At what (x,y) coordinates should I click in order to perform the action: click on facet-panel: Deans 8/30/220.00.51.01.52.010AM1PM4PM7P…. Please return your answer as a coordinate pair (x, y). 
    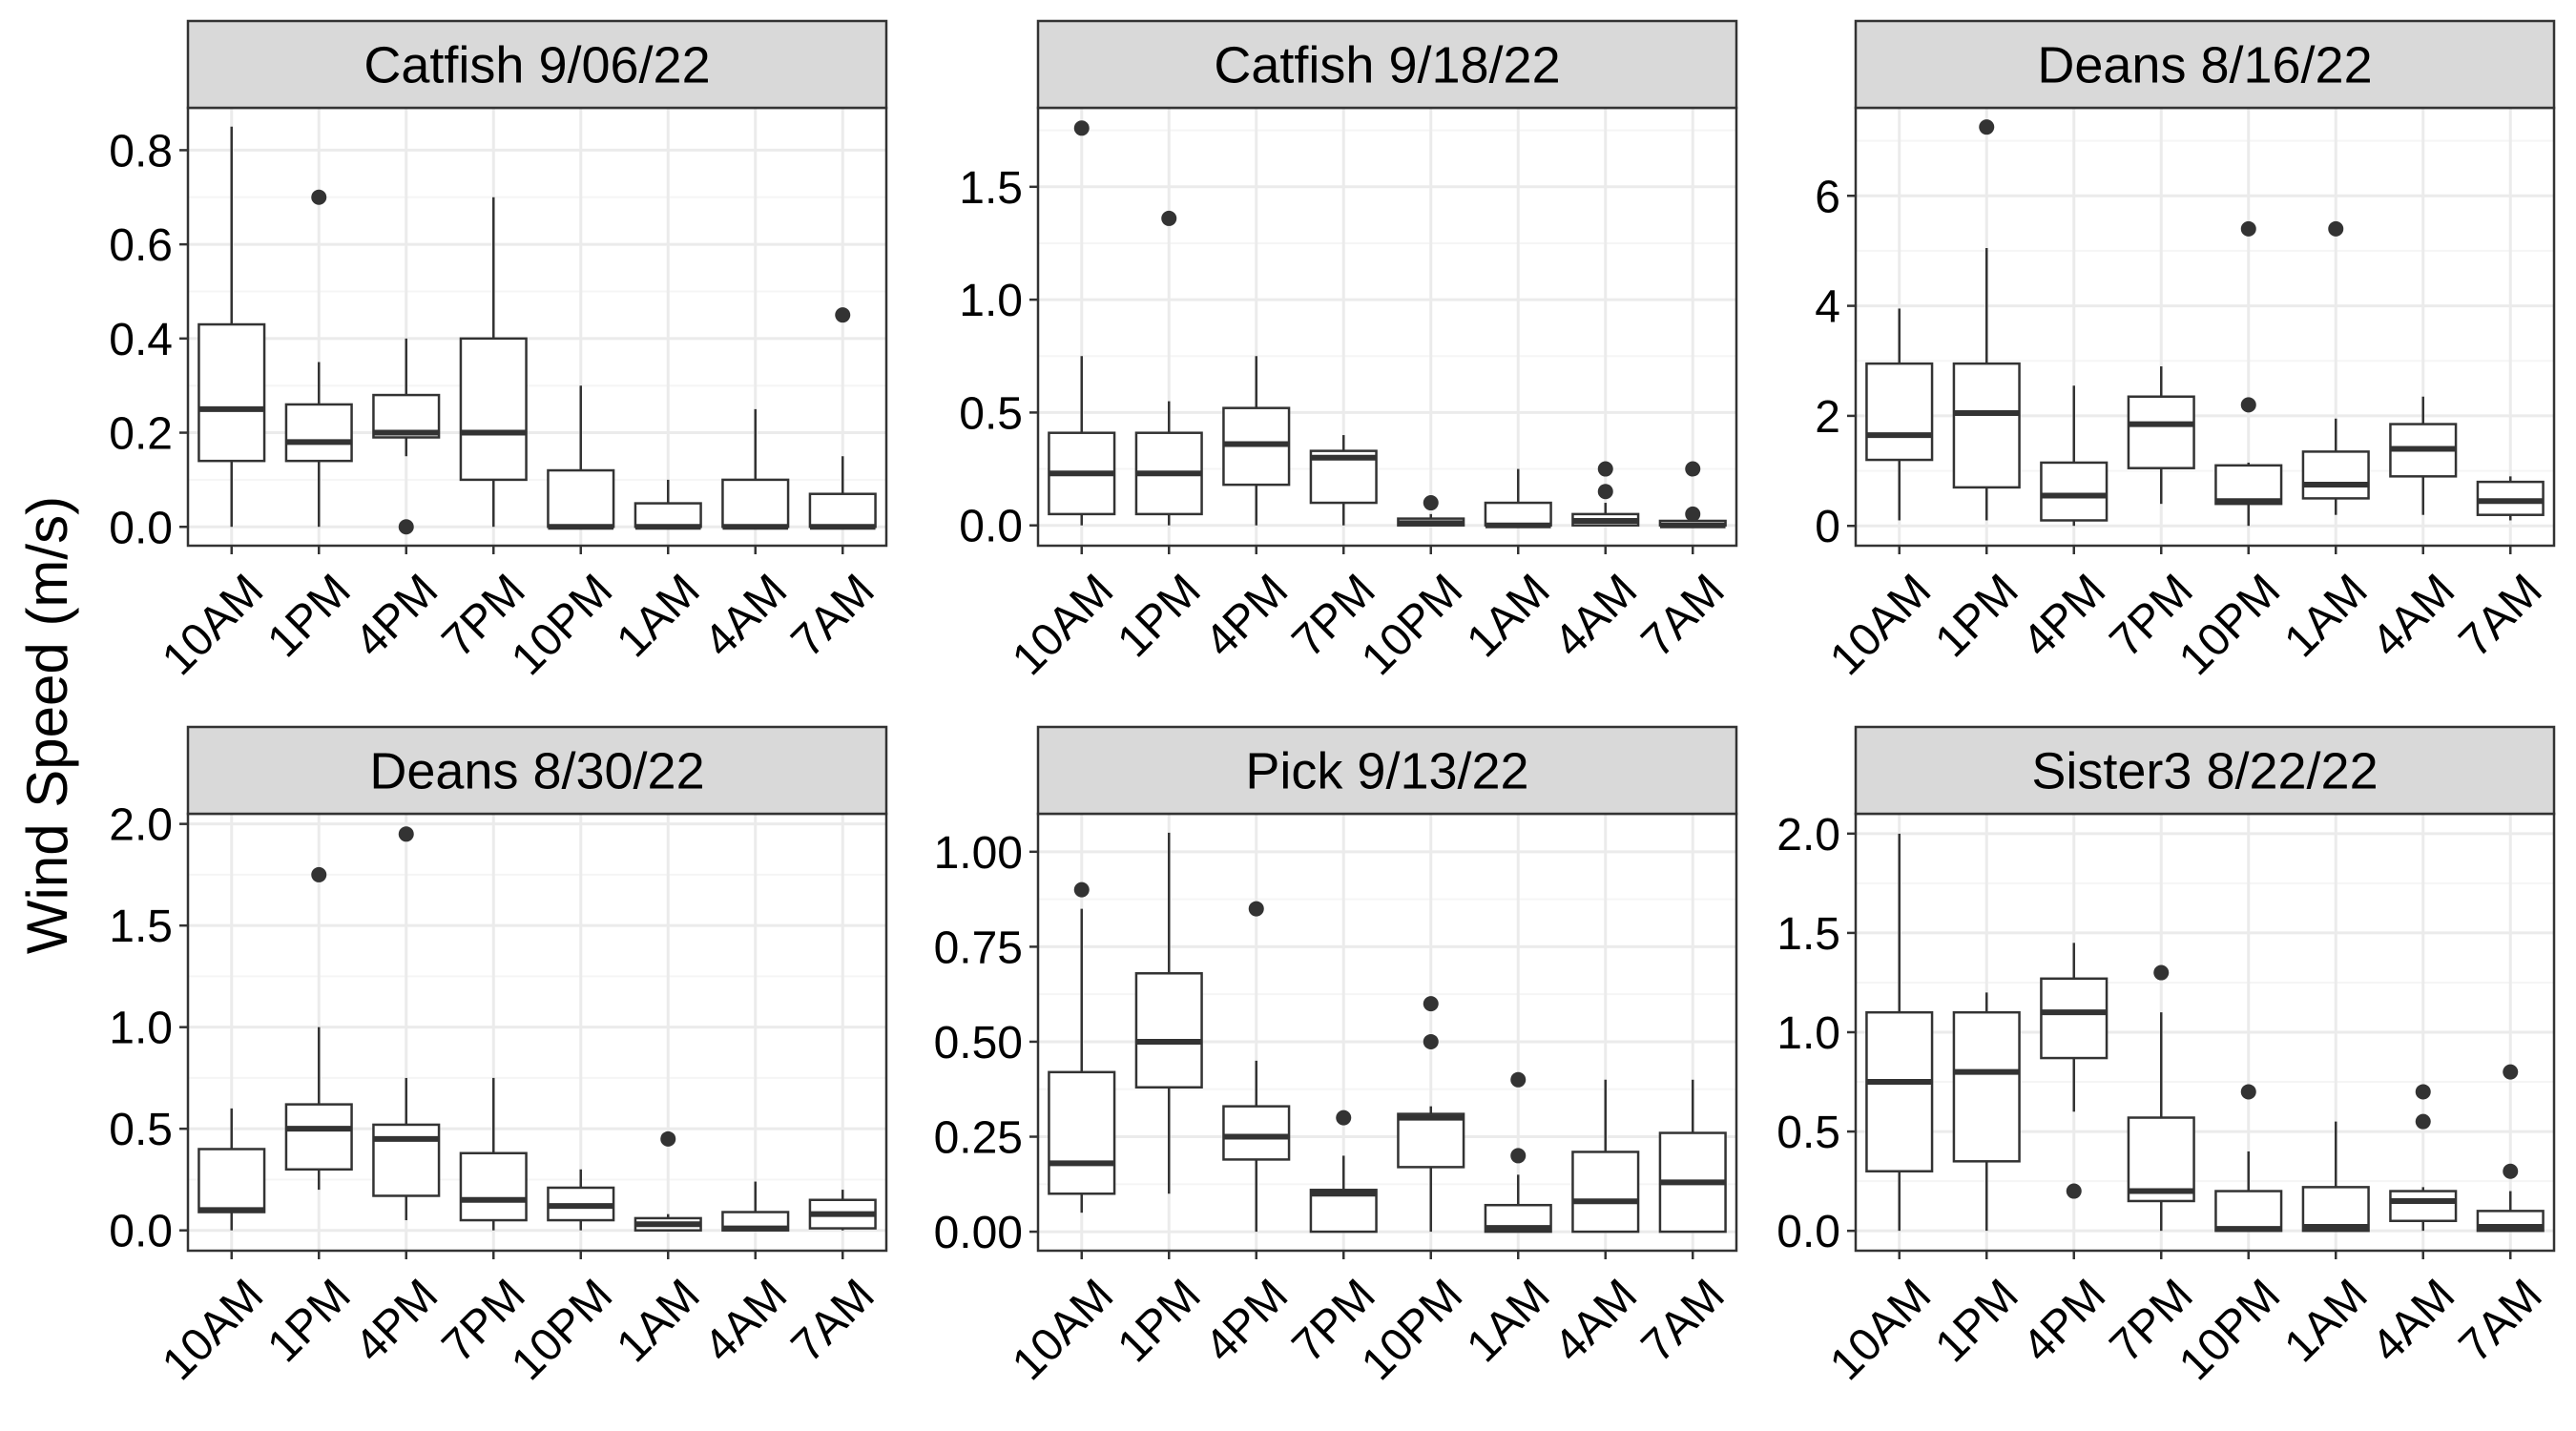
    Looking at the image, I should click on (498, 1058).